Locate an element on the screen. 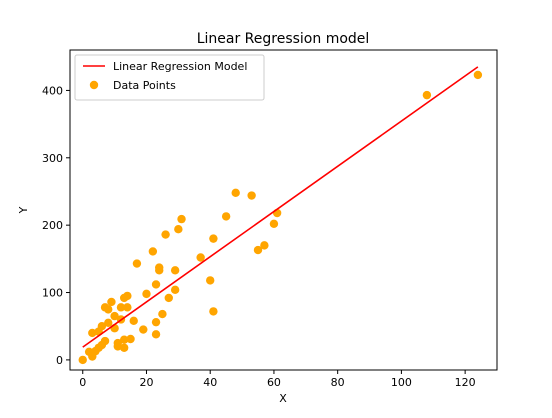 The height and width of the screenshot is (418, 552). y-tick-label: 200 is located at coordinates (52, 225).